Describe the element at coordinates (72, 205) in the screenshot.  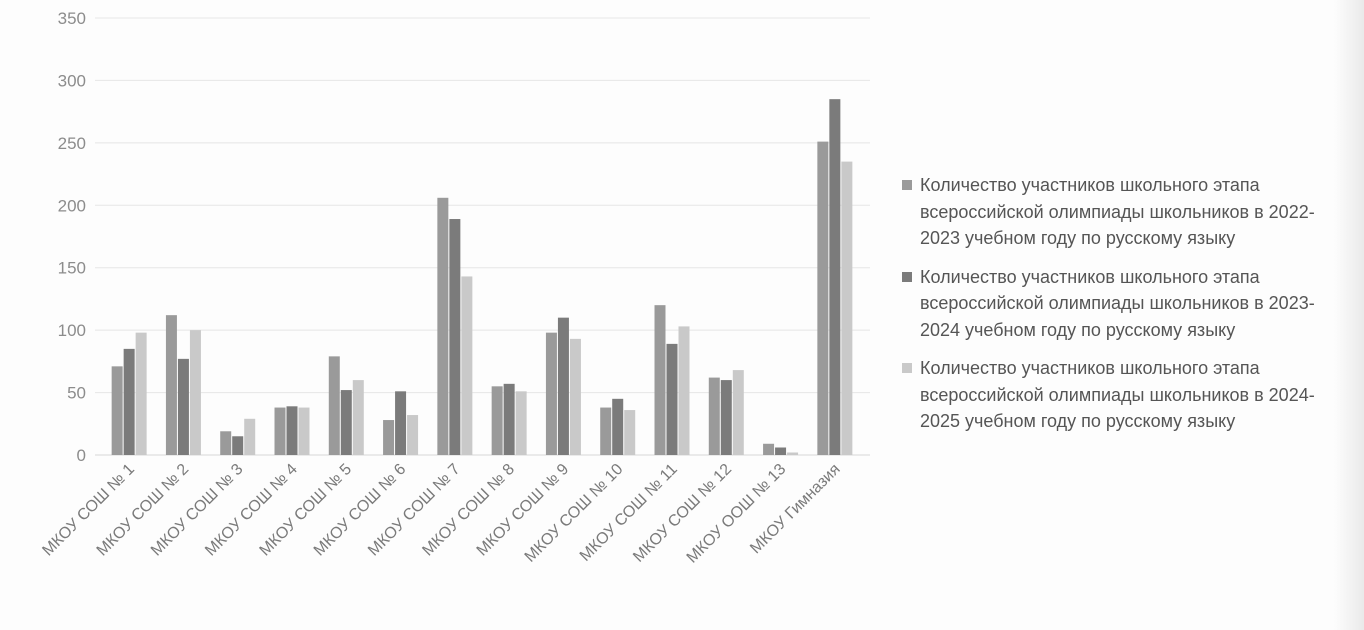
I see `y-tick-label: 200` at that location.